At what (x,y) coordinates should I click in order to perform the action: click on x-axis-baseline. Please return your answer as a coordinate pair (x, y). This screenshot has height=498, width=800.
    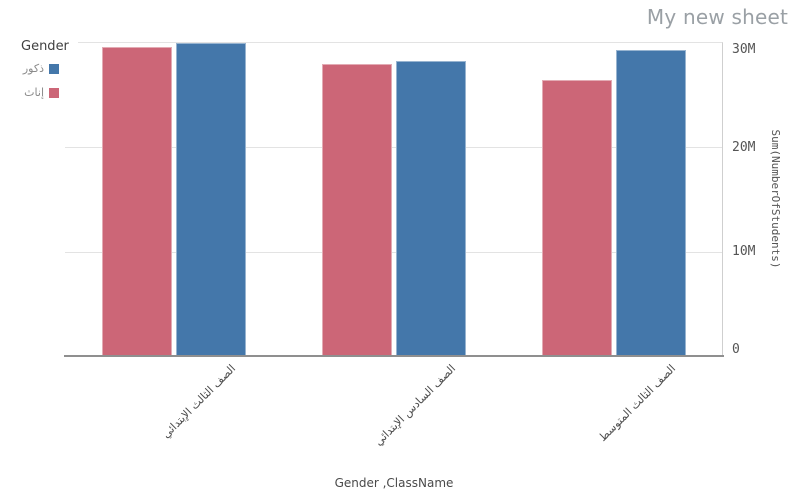
    Looking at the image, I should click on (394, 356).